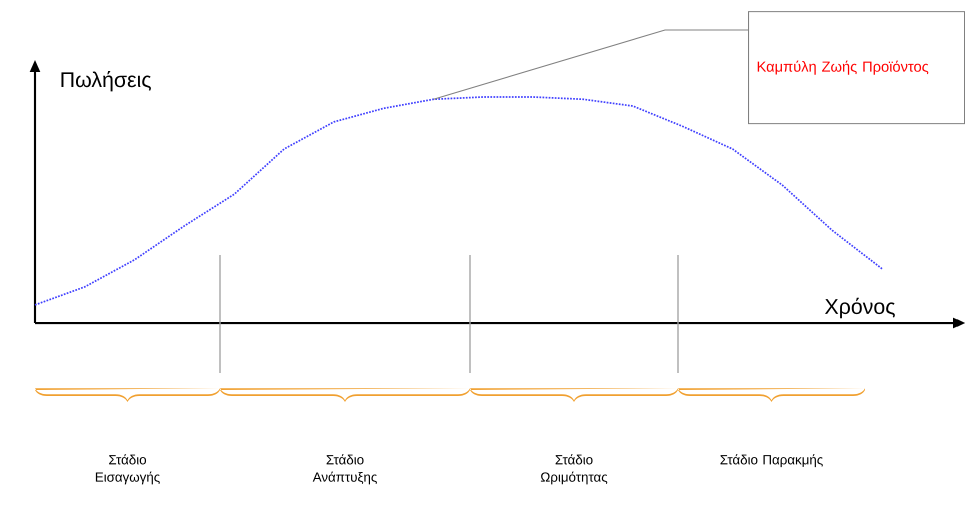 The image size is (965, 508). I want to click on text: Στάδιο Παρακμής, so click(771, 461).